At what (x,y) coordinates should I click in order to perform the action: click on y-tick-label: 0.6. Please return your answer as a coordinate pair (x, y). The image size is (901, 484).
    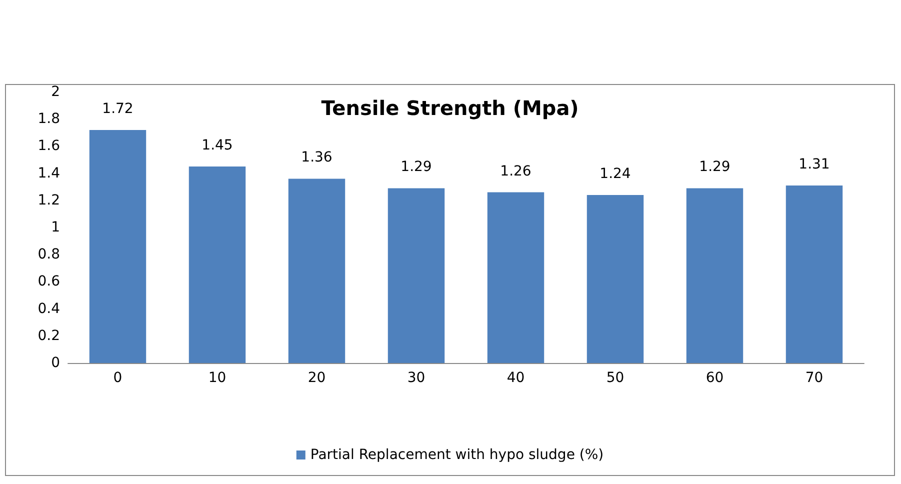
    Looking at the image, I should click on (49, 282).